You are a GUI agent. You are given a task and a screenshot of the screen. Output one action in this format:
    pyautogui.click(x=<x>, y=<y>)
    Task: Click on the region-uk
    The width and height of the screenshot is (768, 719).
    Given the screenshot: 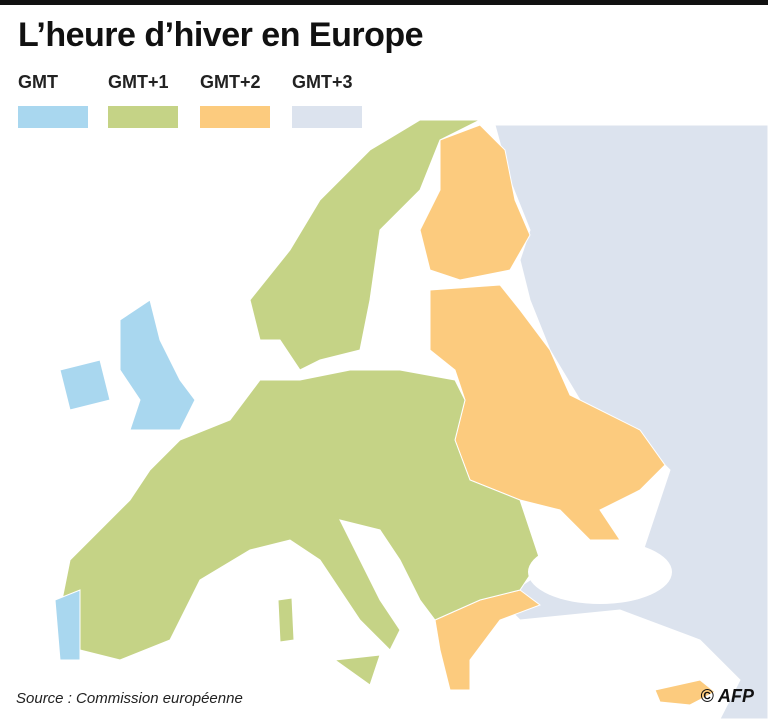 What is the action you would take?
    pyautogui.click(x=157, y=365)
    